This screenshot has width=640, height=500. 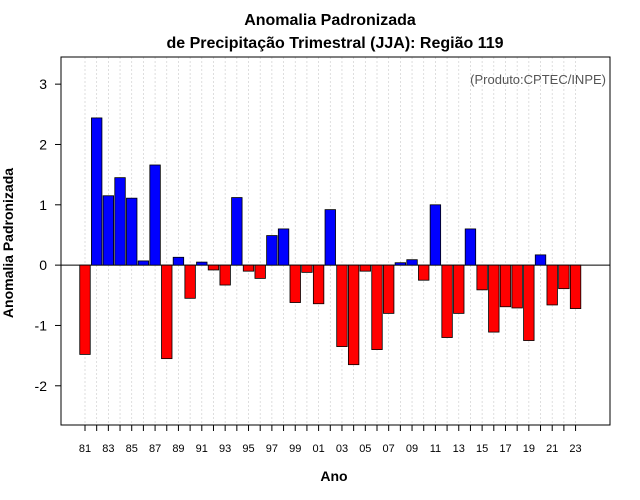 I want to click on x-tick-label: 13, so click(x=459, y=449).